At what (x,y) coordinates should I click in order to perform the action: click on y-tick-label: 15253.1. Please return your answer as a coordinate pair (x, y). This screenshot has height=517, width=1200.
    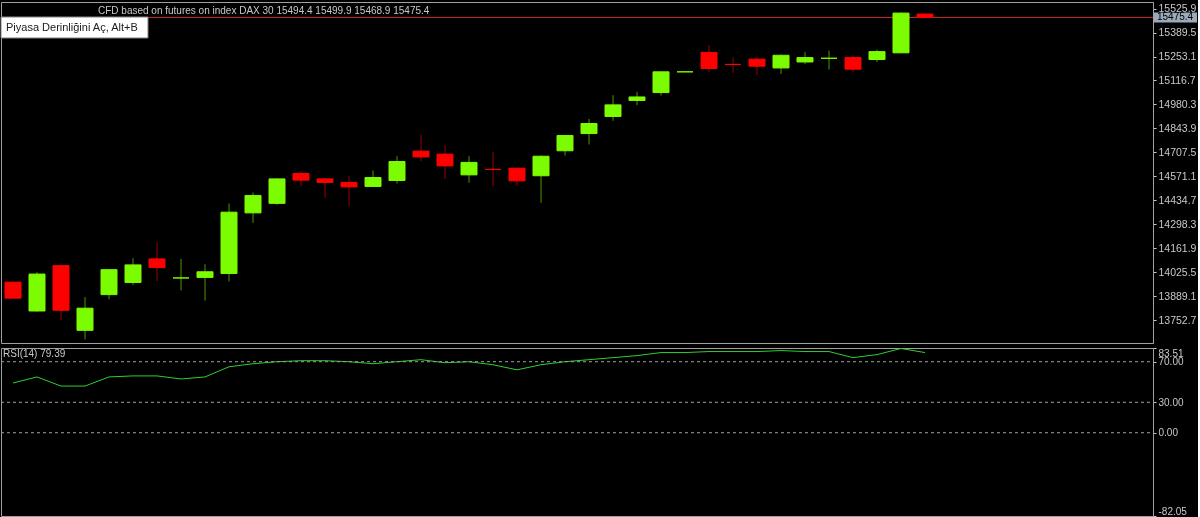
    Looking at the image, I should click on (1177, 56).